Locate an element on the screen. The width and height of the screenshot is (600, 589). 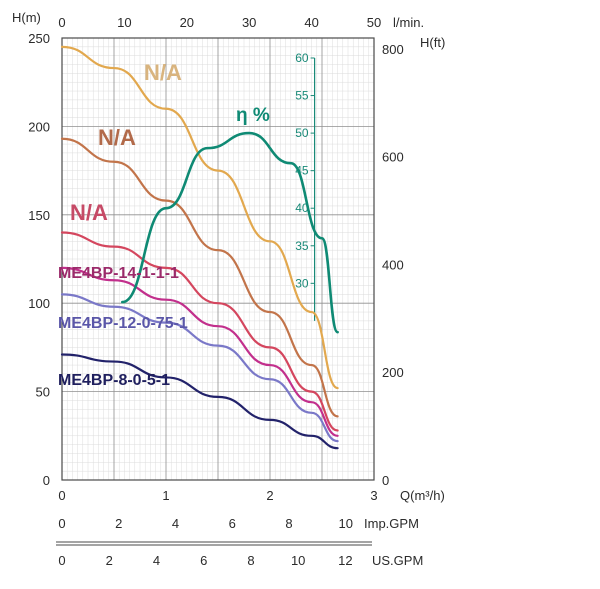
y-right-tick-label: 200 is located at coordinates (393, 372).